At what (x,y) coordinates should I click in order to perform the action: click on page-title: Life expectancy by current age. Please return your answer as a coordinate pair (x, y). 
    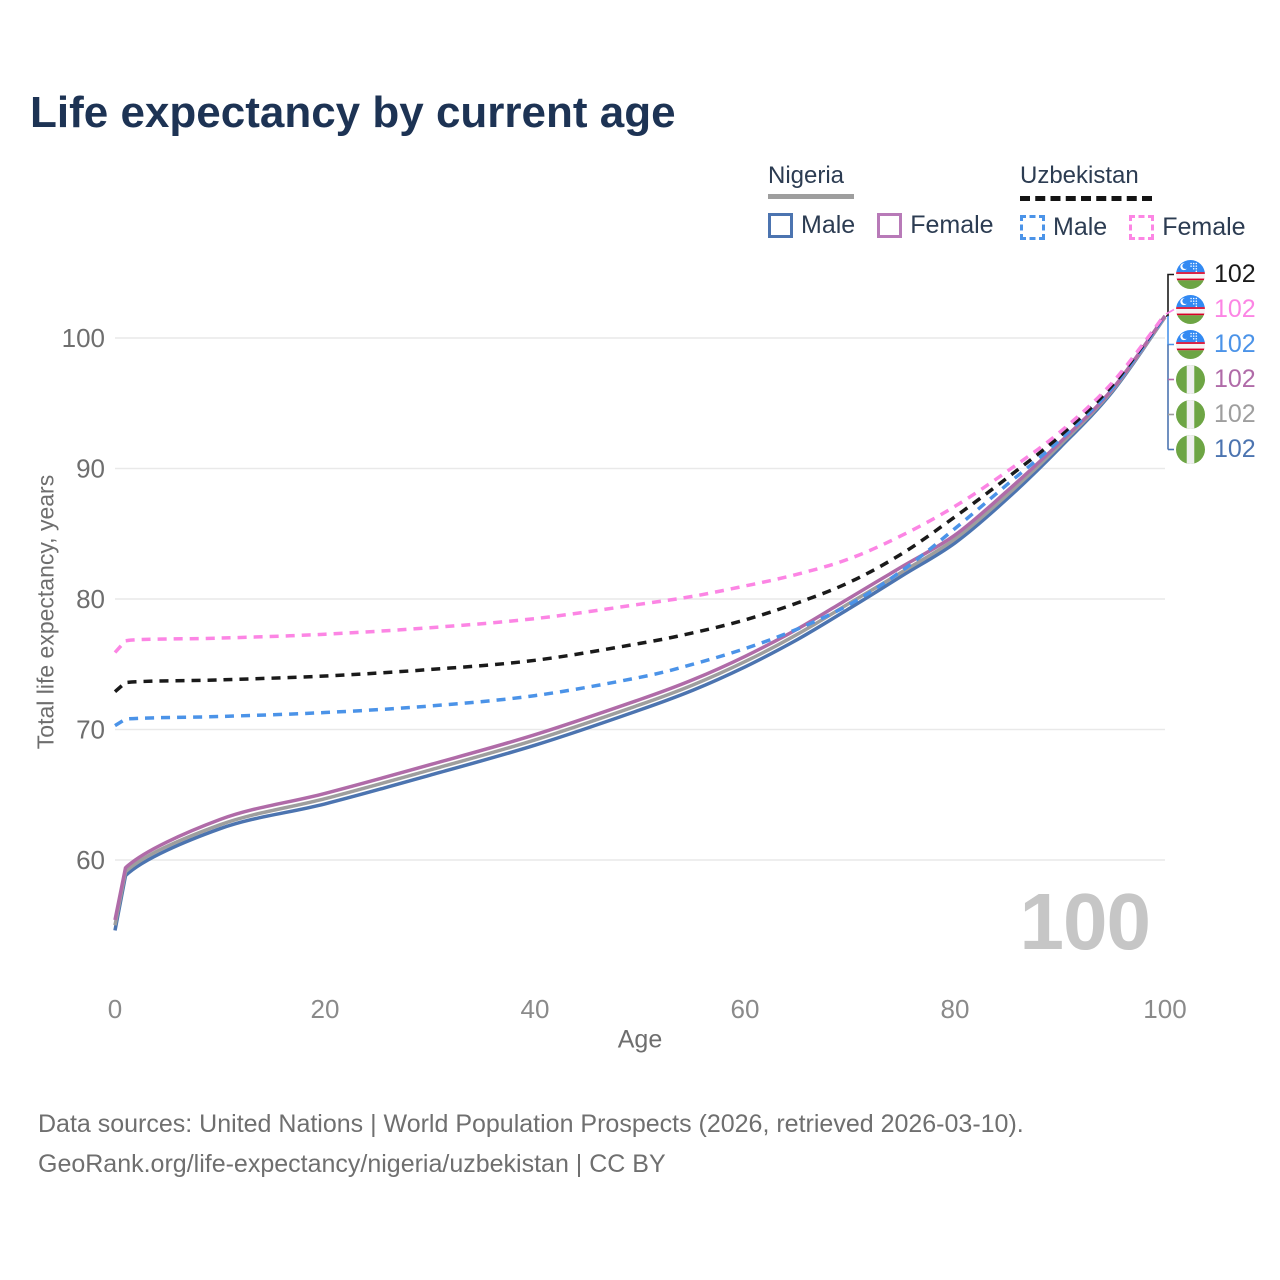
    Looking at the image, I should click on (353, 112).